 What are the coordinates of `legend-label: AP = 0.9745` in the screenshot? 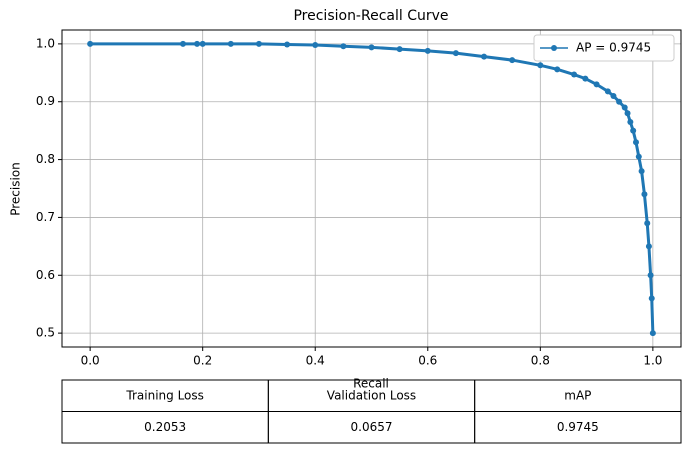 It's located at (613, 48).